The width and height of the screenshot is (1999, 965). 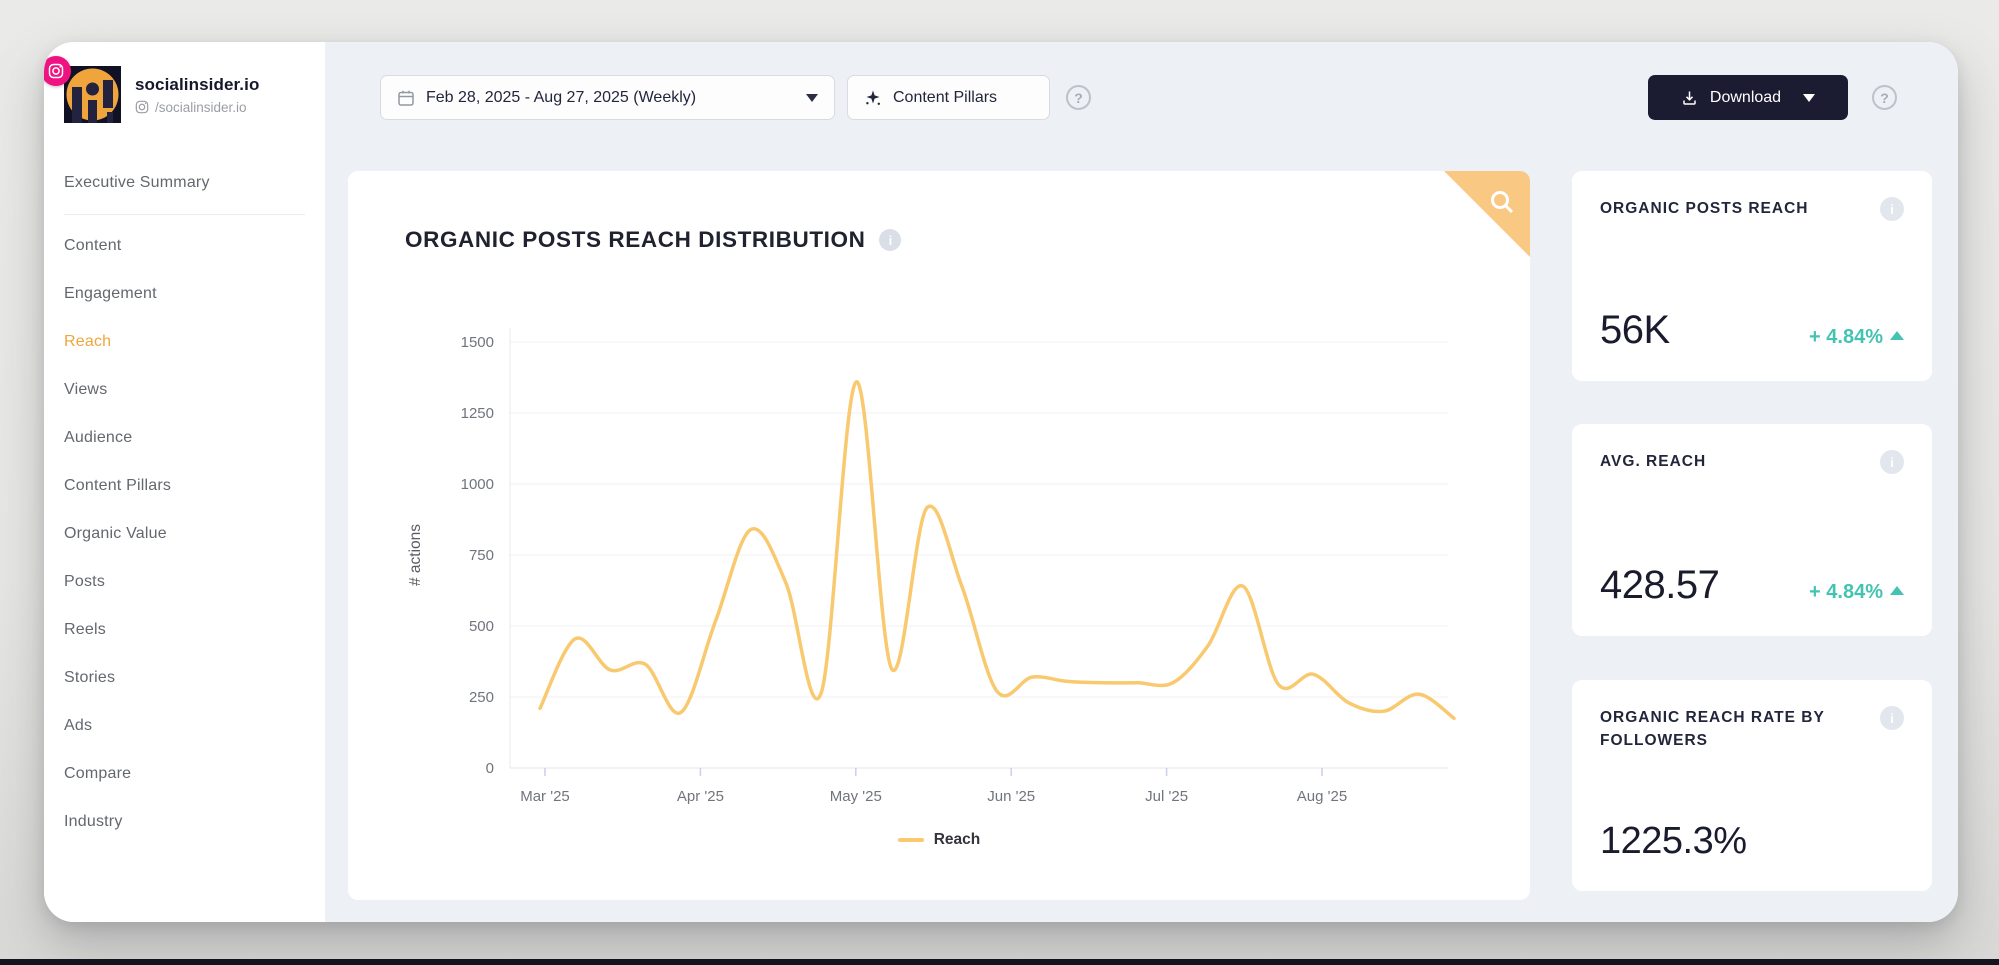 I want to click on sidebar-item-views: Views, so click(x=86, y=389).